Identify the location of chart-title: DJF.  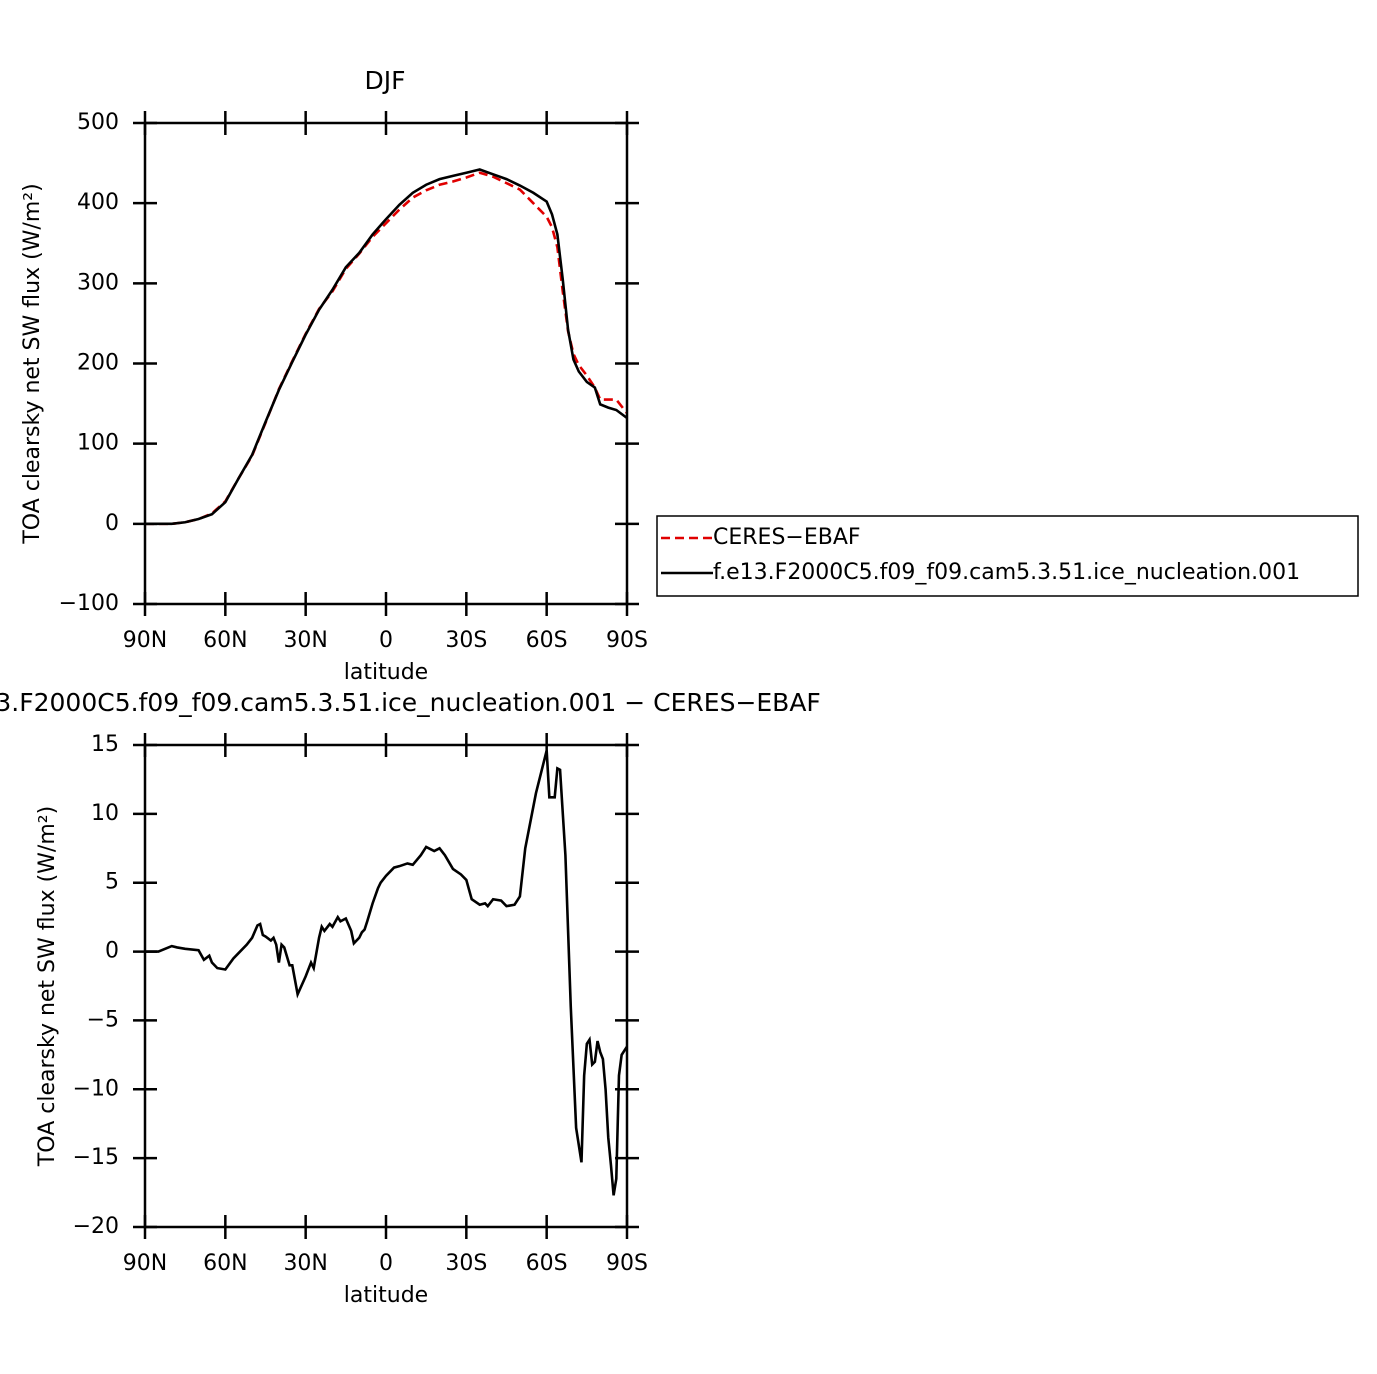
(384, 80).